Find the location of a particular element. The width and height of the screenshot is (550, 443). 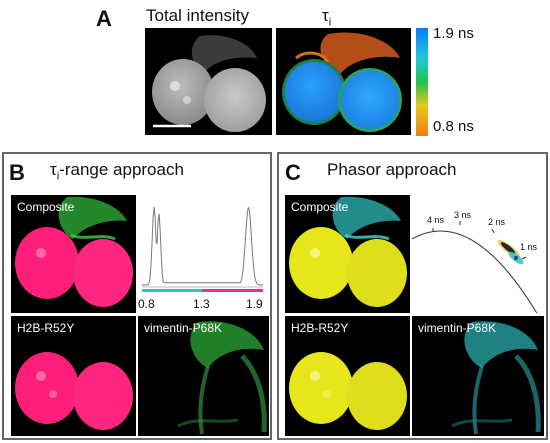

panel-b-vimentin-label: vimentin-P68K is located at coordinates (183, 328).